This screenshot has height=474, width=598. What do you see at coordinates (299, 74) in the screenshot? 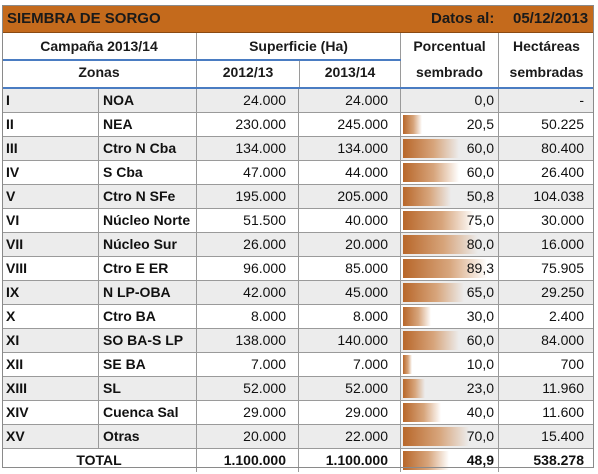
I see `header-year-divider` at bounding box center [299, 74].